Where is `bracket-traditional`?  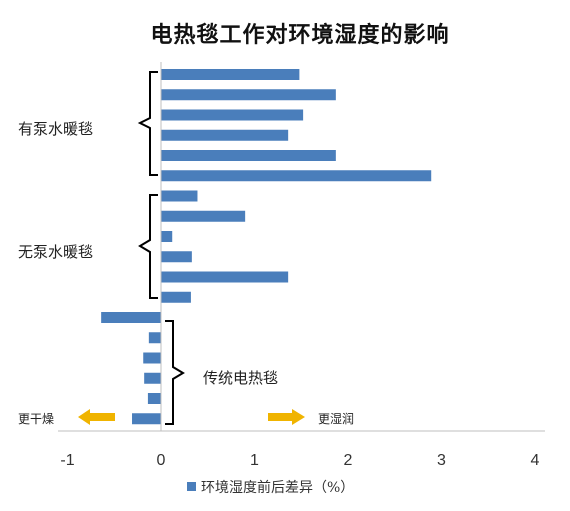
bracket-traditional is located at coordinates (175, 372).